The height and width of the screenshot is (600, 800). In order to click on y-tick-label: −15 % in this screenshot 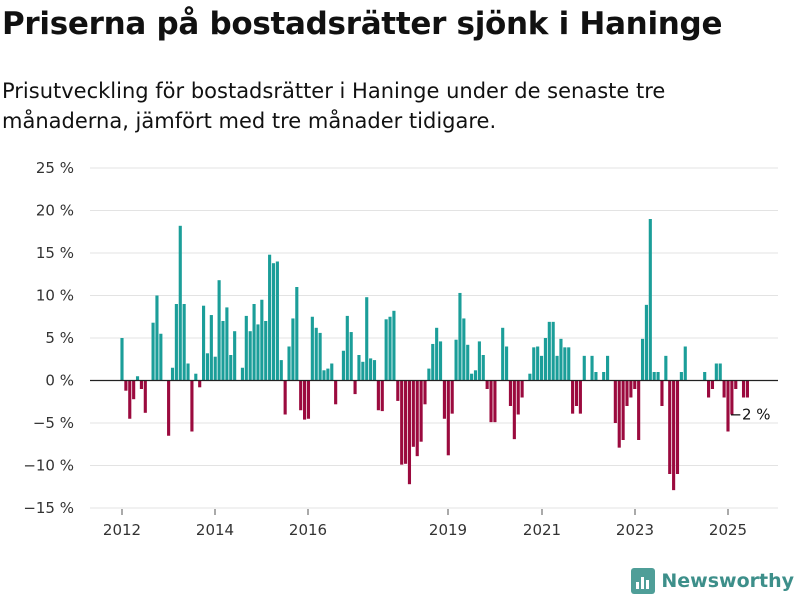, I will do `click(48, 508)`.